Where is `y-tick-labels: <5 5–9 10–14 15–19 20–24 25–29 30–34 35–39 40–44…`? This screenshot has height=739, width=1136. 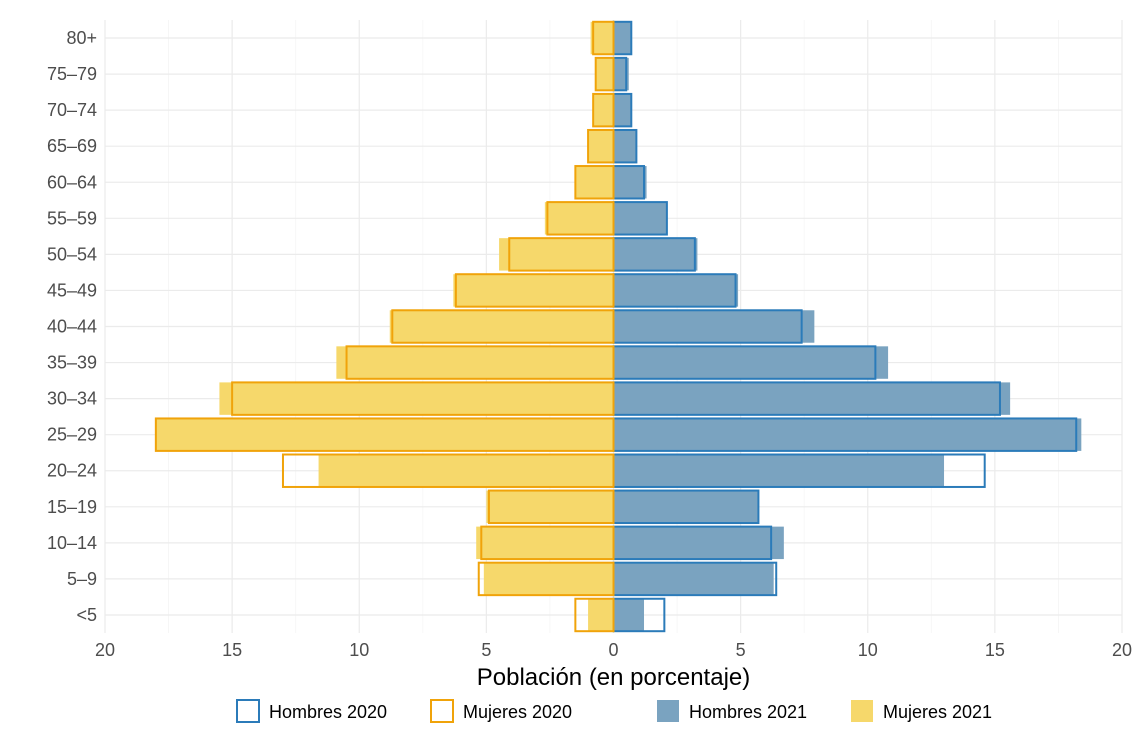 y-tick-labels: <5 5–9 10–14 15–19 20–24 25–29 30–34 35–39 40–44… is located at coordinates (72, 326).